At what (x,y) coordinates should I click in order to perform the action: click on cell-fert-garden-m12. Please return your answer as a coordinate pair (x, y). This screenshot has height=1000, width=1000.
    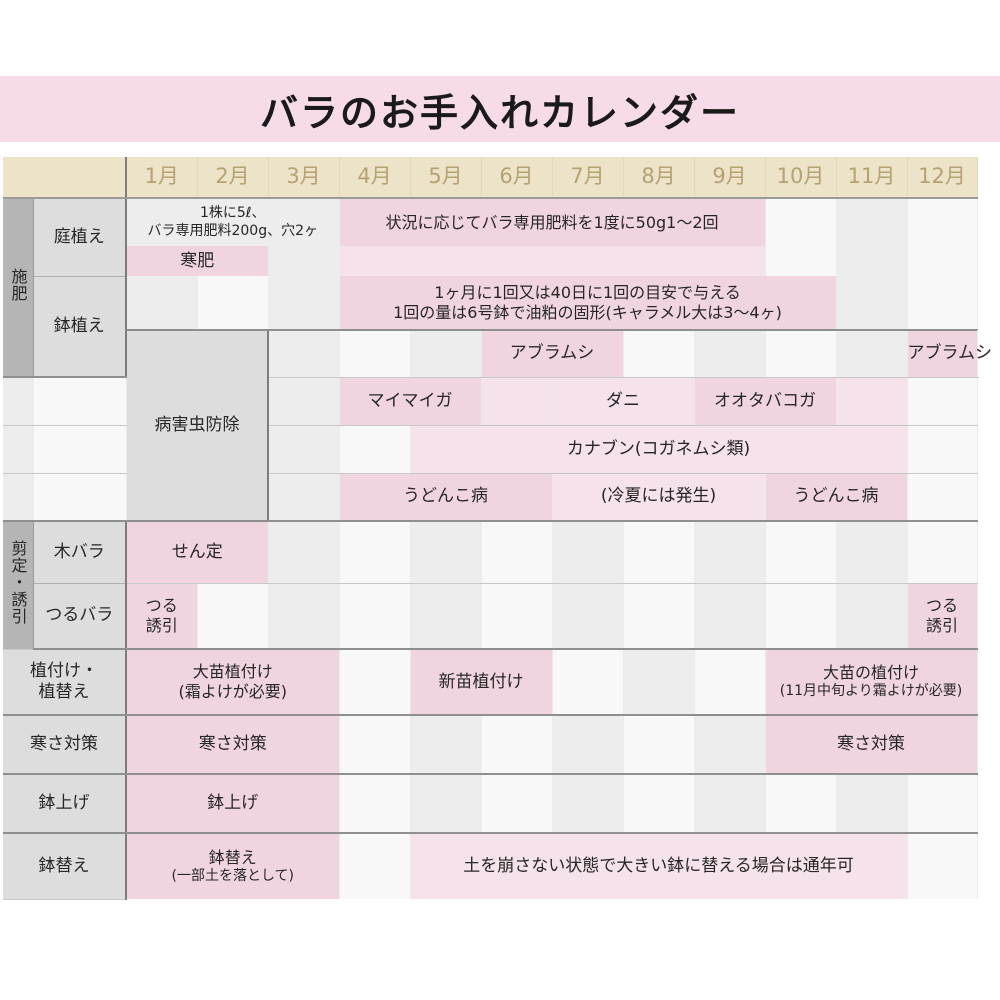
    Looking at the image, I should click on (942, 222).